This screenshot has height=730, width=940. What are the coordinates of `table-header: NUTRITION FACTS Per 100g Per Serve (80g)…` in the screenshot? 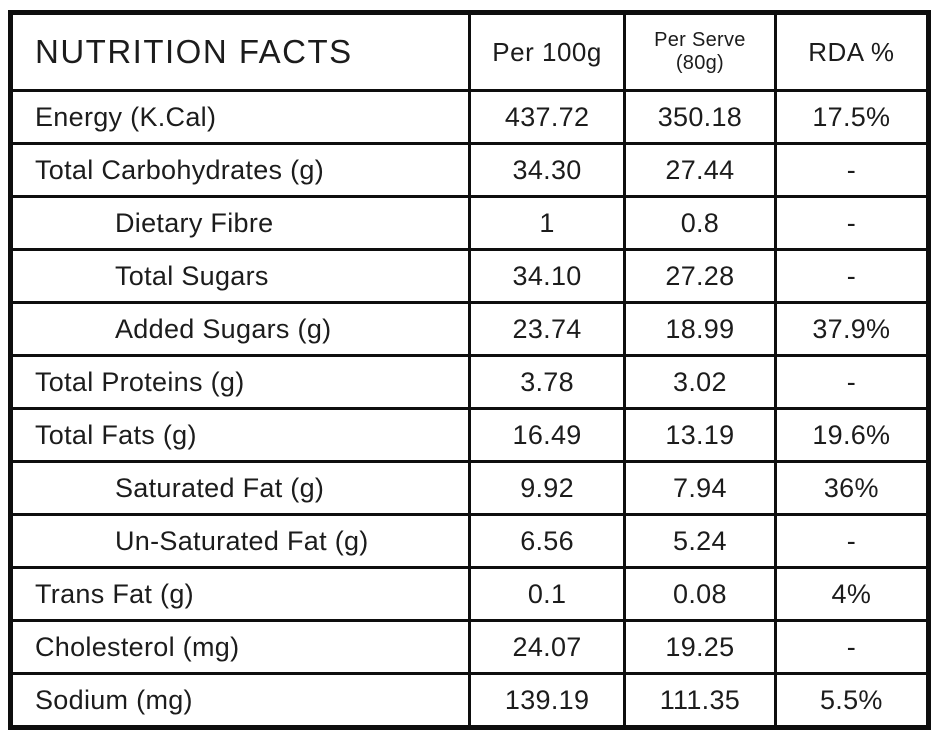 It's located at (470, 51).